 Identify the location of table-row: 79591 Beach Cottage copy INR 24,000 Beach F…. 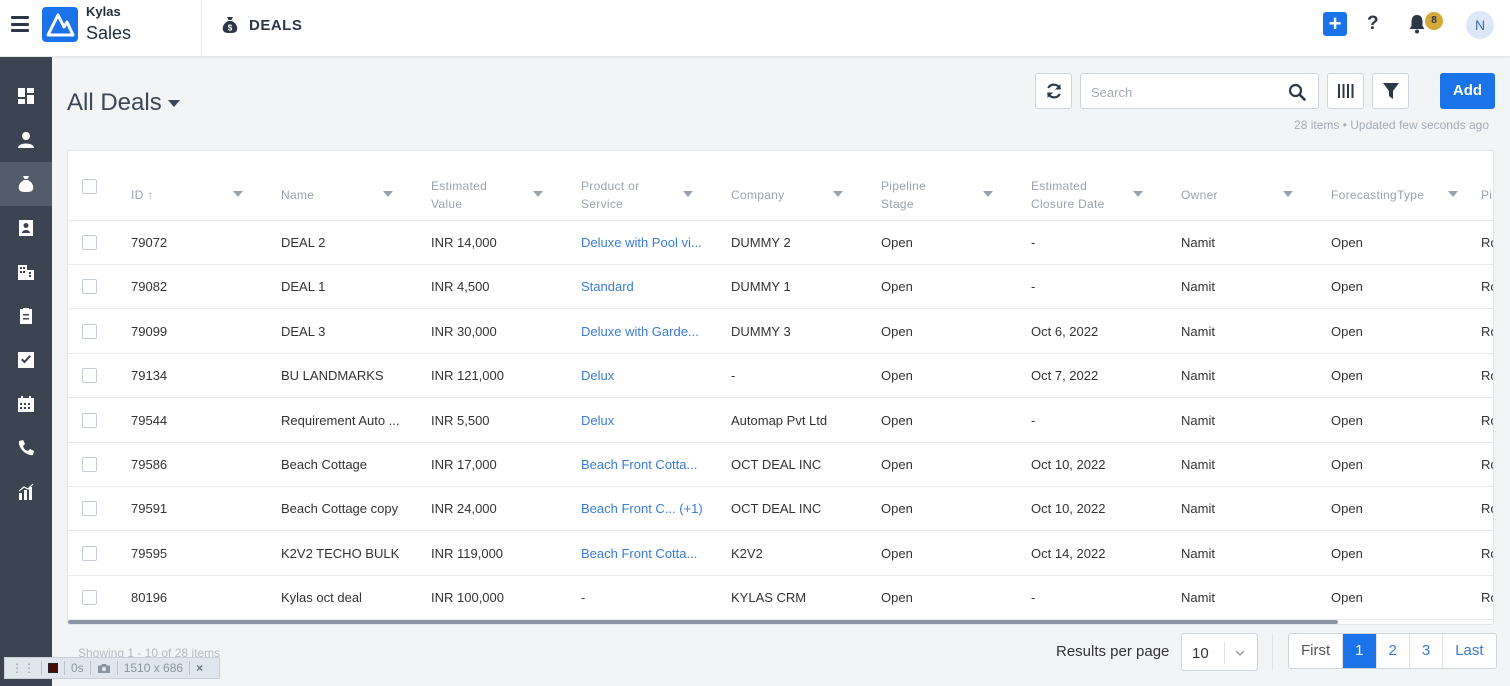
(780, 509).